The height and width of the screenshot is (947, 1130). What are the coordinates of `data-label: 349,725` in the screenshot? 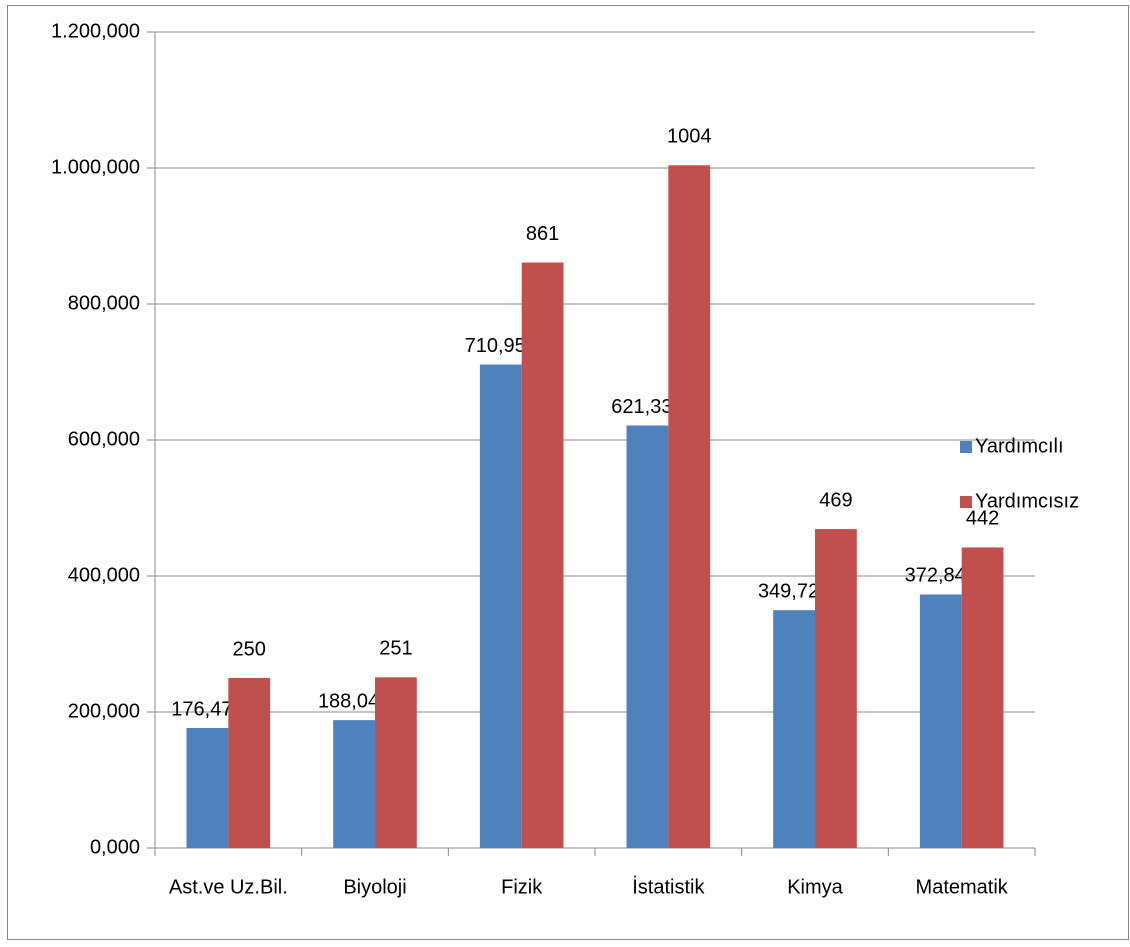 It's located at (794, 591).